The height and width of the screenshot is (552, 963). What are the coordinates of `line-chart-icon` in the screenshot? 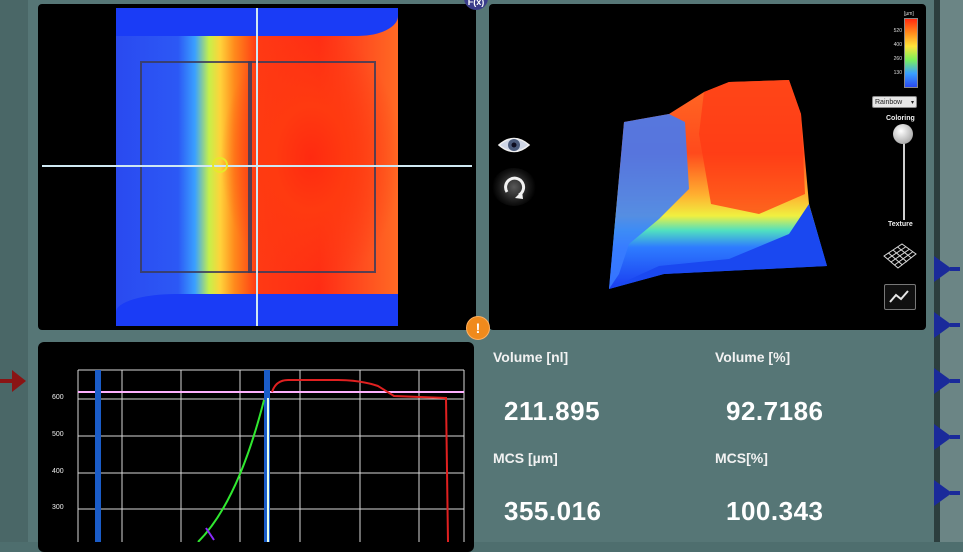 It's located at (899, 296).